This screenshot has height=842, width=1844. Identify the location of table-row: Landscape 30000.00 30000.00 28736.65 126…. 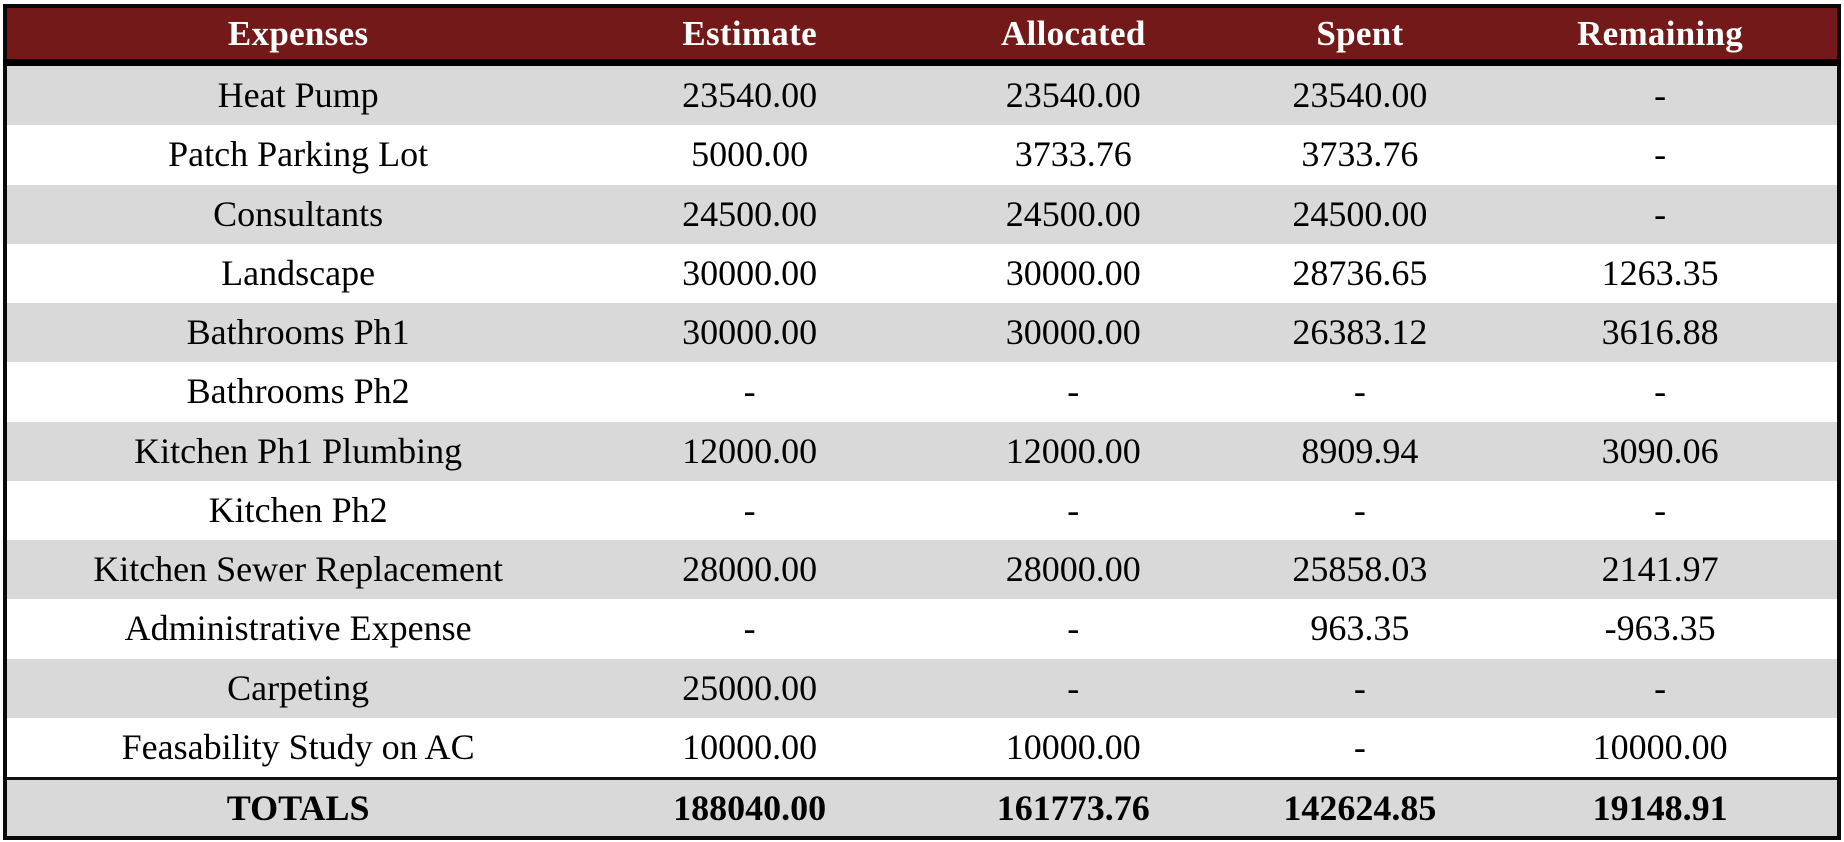
(922, 273).